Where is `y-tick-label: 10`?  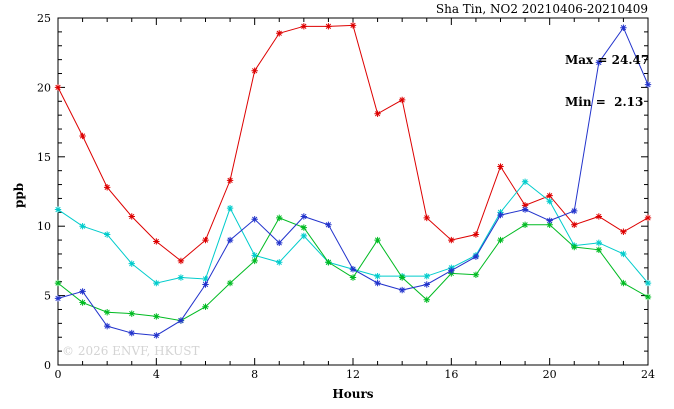 y-tick-label: 10 is located at coordinates (44, 226).